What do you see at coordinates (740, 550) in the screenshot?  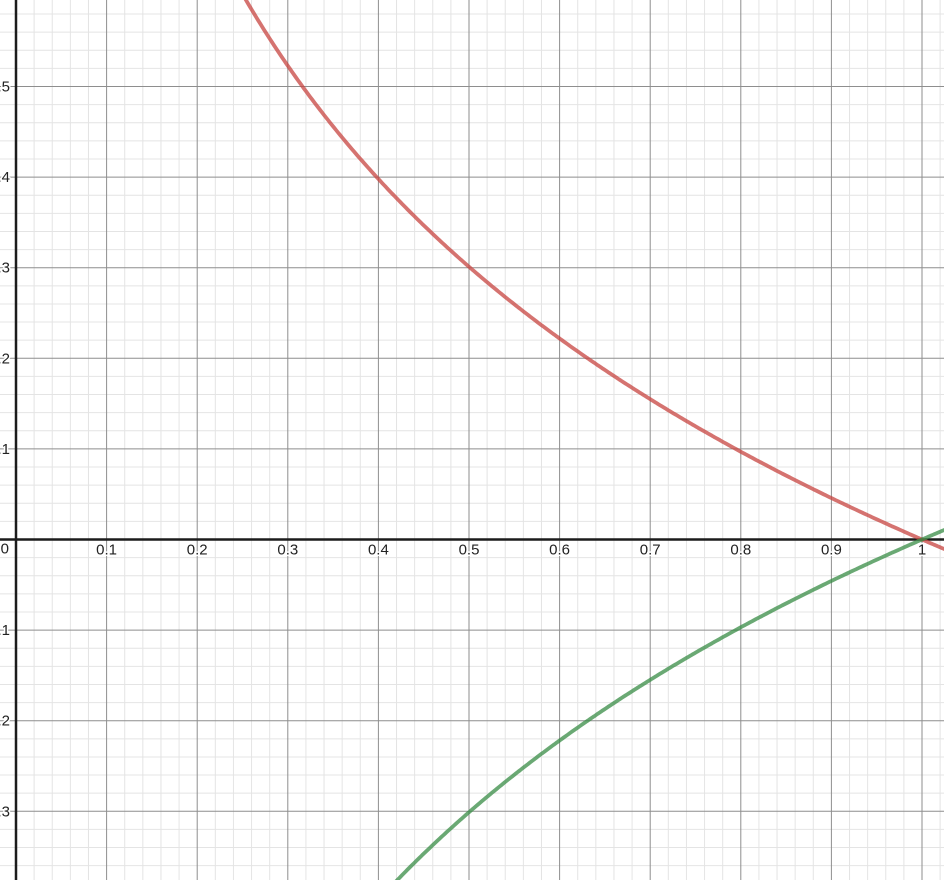 I see `x-tick-label: 0.8` at bounding box center [740, 550].